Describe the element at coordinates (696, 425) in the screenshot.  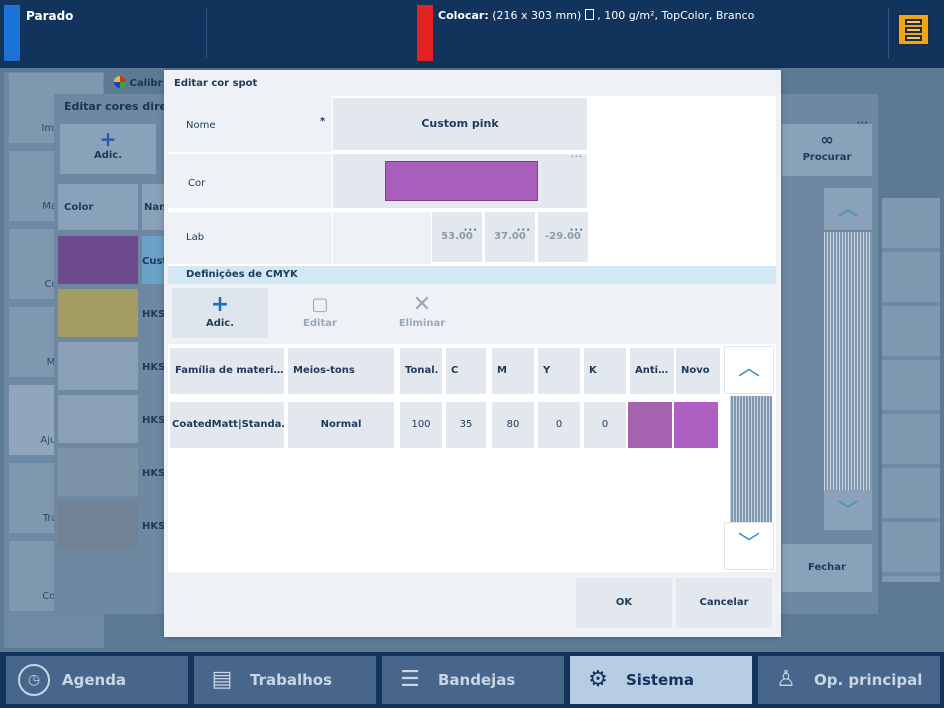
I see `cell-new-swatch` at that location.